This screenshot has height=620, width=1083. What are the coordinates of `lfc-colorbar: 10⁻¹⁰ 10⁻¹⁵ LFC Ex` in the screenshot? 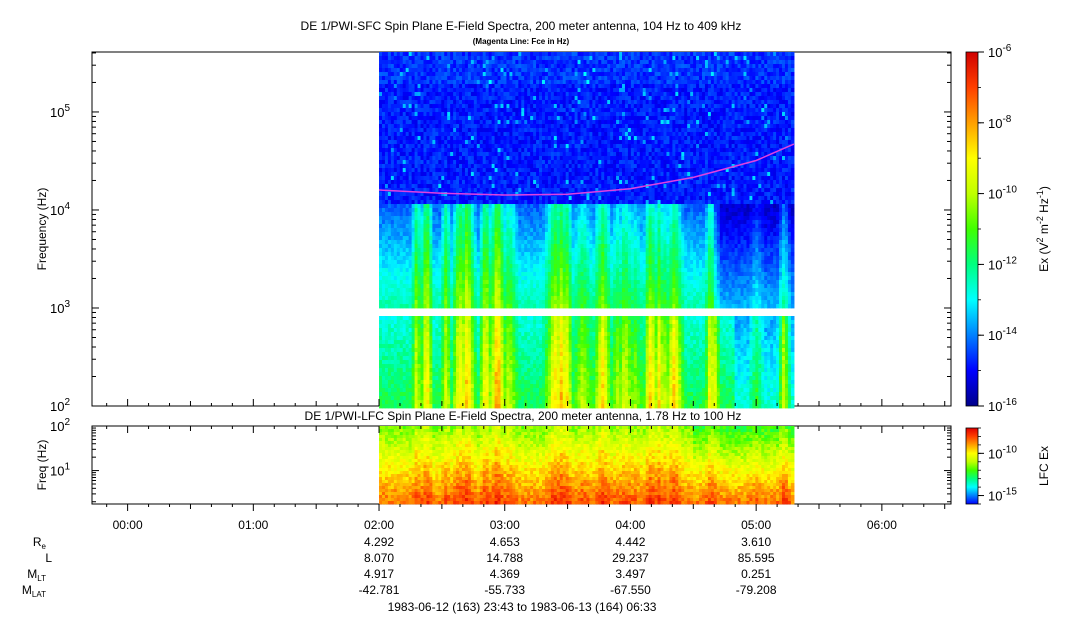 It's located at (1008, 466).